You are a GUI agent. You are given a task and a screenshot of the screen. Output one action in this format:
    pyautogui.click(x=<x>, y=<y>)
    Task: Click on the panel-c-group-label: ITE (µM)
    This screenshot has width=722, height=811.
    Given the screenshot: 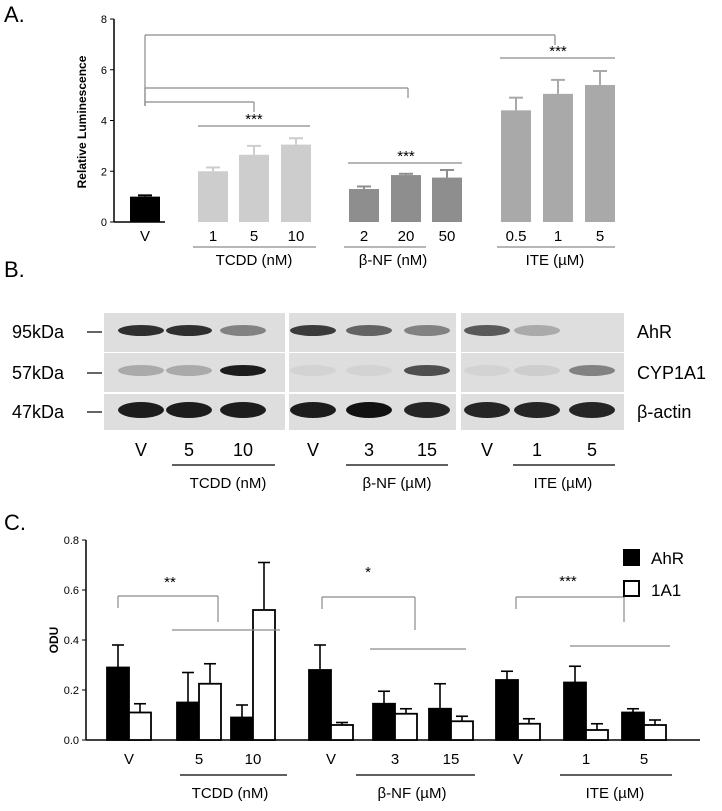 What is the action you would take?
    pyautogui.click(x=615, y=793)
    